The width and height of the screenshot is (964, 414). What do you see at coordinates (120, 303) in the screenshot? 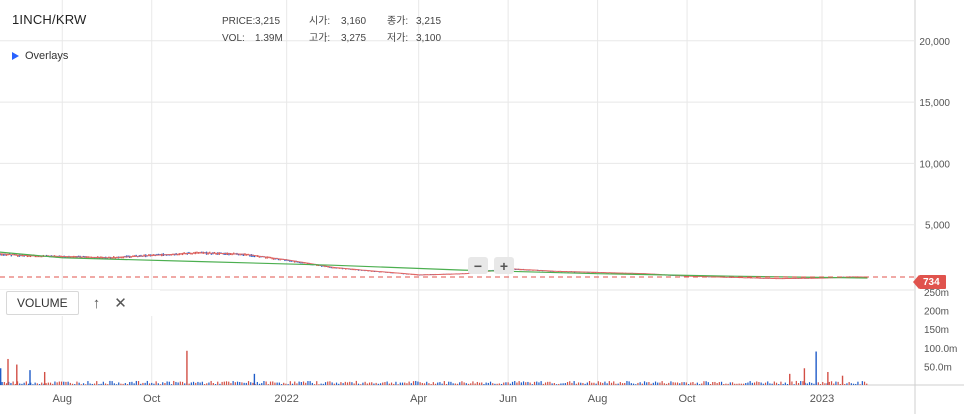
I see `close-icon: ✕` at bounding box center [120, 303].